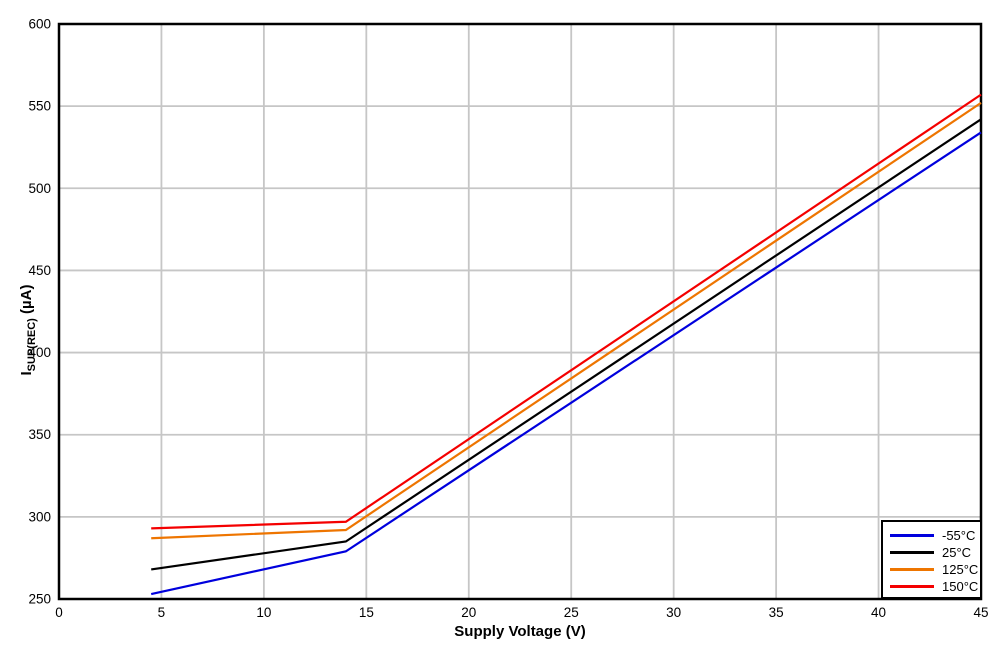  What do you see at coordinates (39, 352) in the screenshot?
I see `y-tick-label: 400` at bounding box center [39, 352].